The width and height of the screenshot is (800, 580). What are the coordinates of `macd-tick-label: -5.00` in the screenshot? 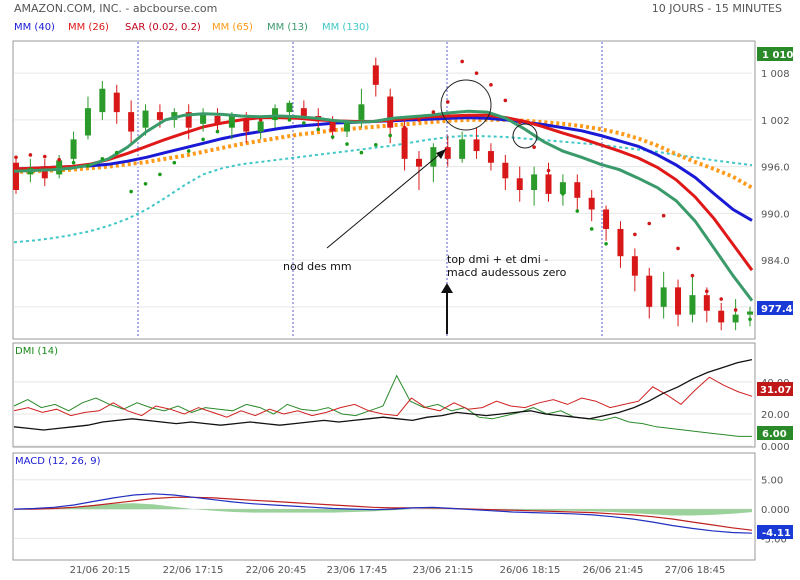 It's located at (774, 539).